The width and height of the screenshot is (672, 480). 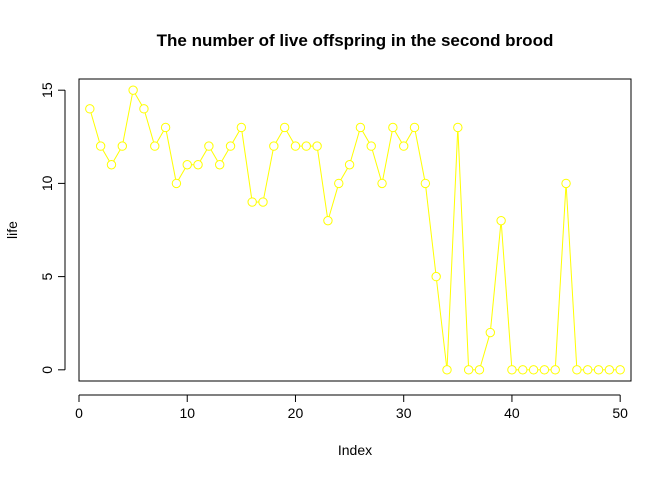 What do you see at coordinates (355, 450) in the screenshot?
I see `x-axis-label: Index` at bounding box center [355, 450].